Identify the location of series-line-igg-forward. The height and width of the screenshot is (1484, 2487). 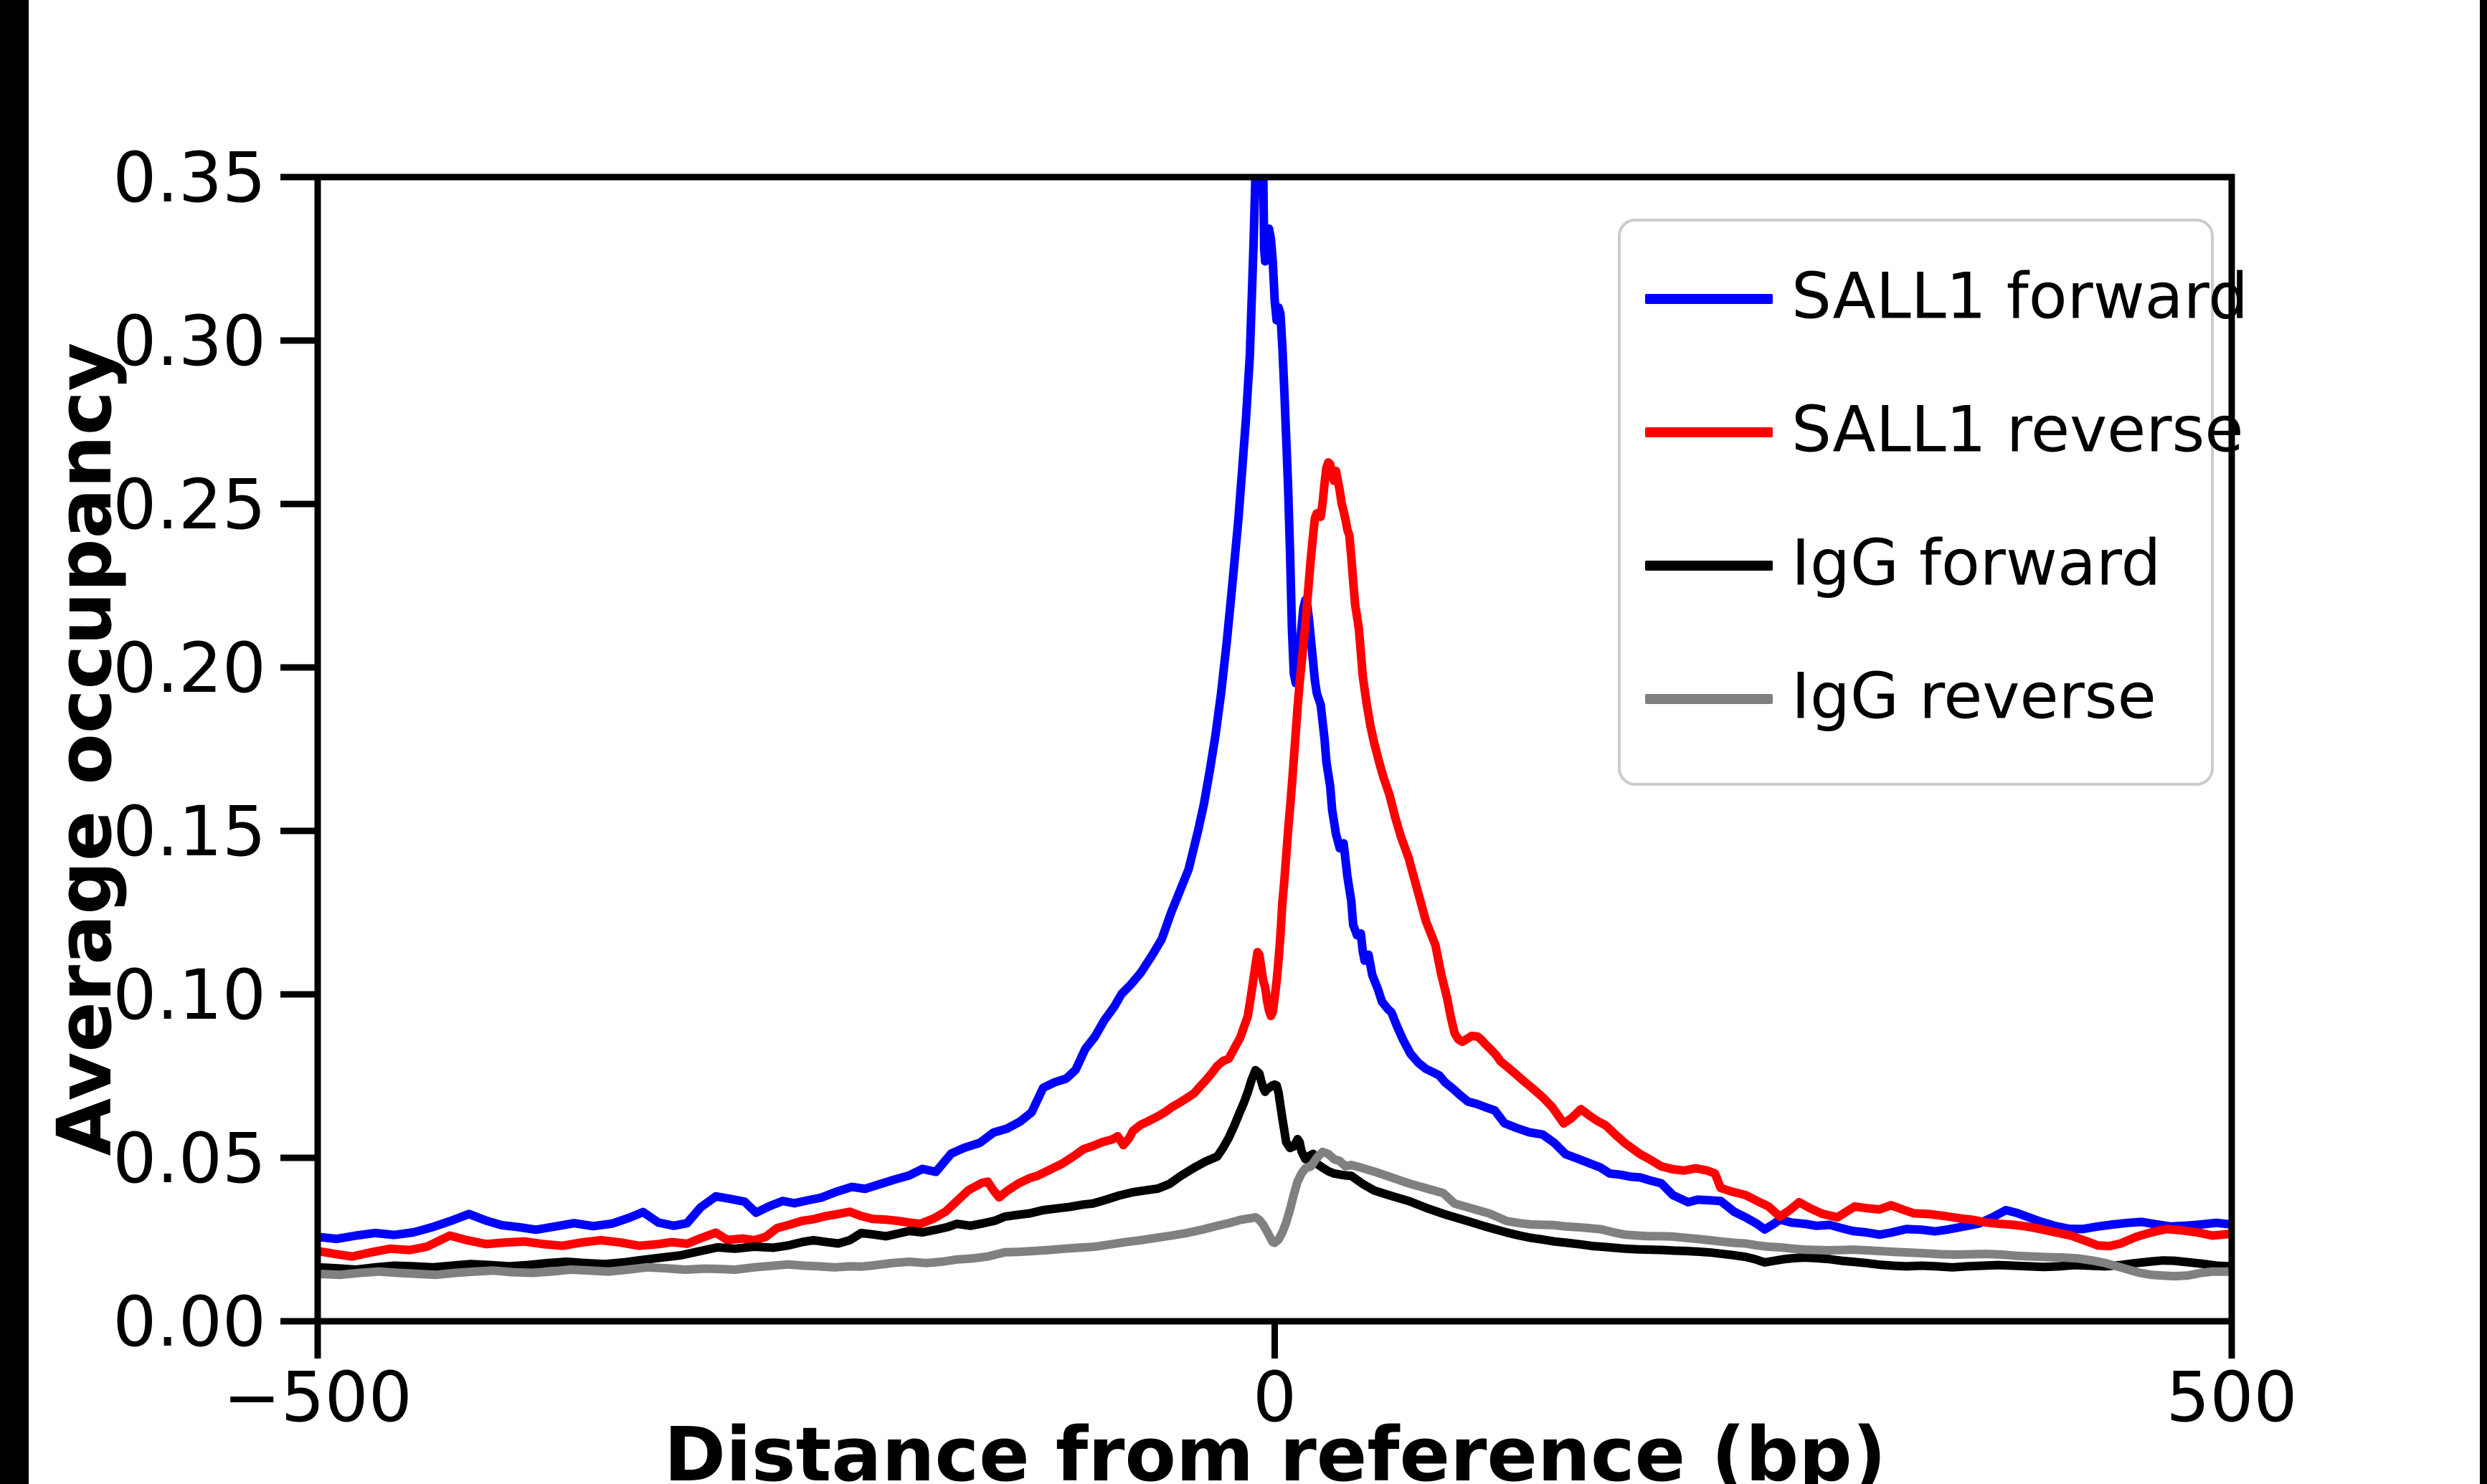
(1275, 1169).